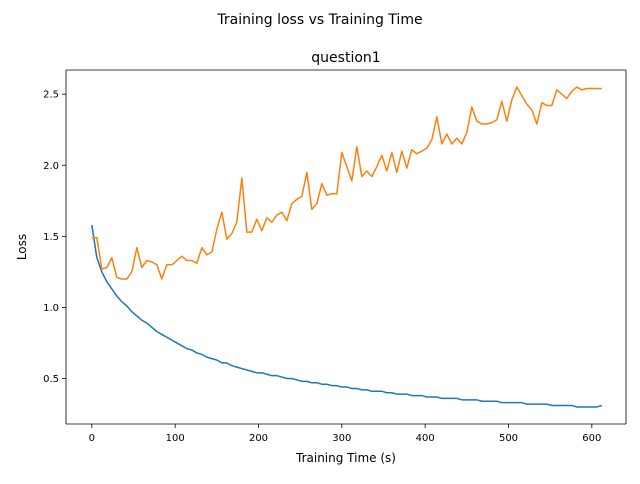  Describe the element at coordinates (345, 58) in the screenshot. I see `chart-title: question1` at that location.